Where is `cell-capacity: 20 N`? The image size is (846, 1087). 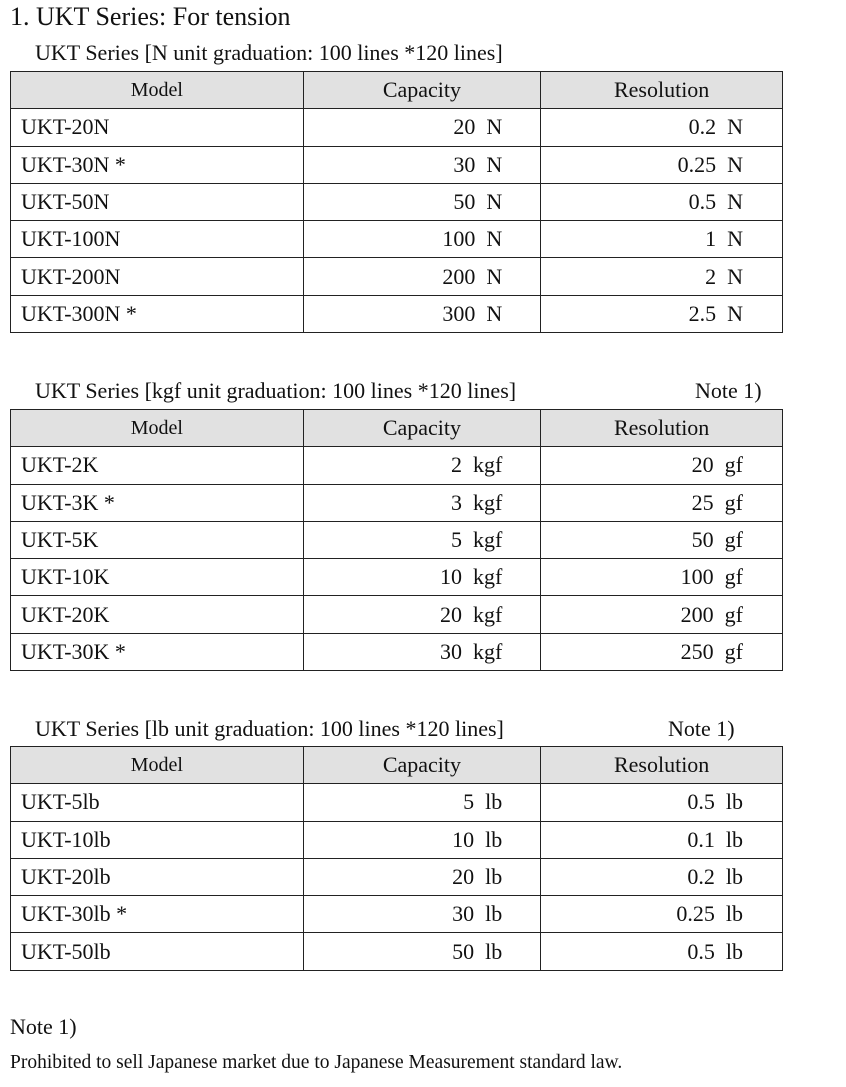 cell-capacity: 20 N is located at coordinates (422, 127).